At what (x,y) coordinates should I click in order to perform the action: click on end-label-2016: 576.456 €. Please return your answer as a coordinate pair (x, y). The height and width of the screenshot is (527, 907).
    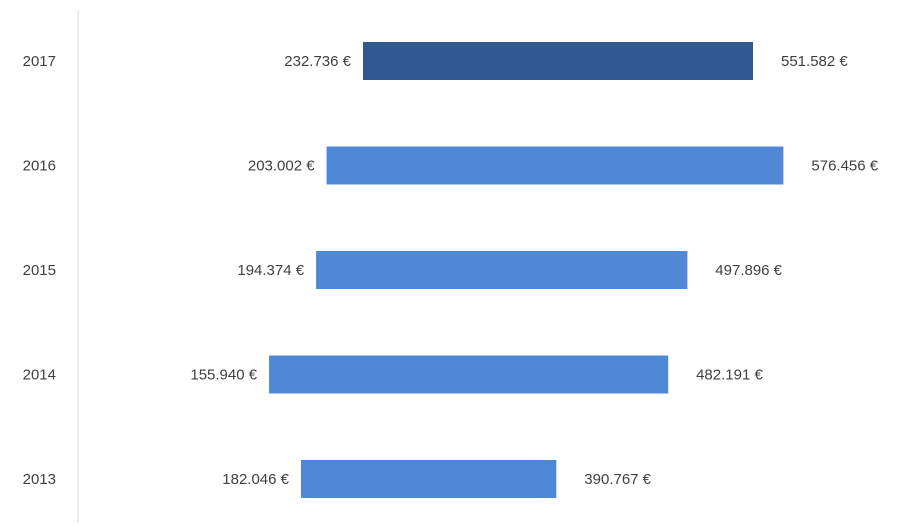
    Looking at the image, I should click on (844, 166).